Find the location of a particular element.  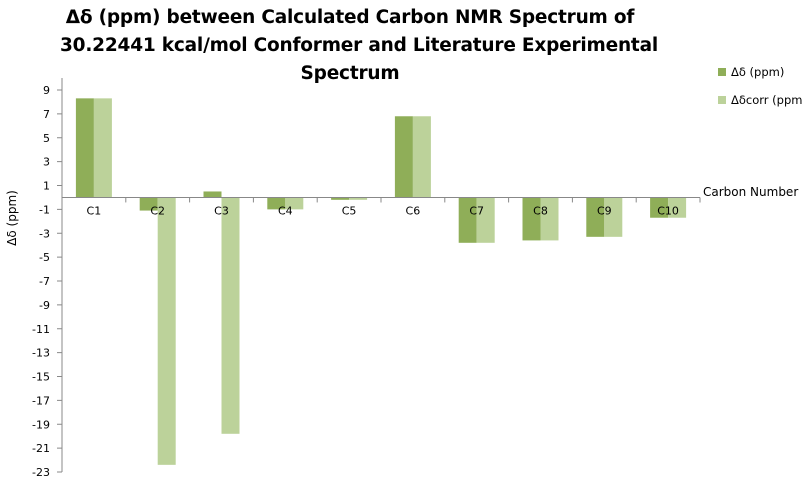

y-tick-label: 3 is located at coordinates (46, 162).